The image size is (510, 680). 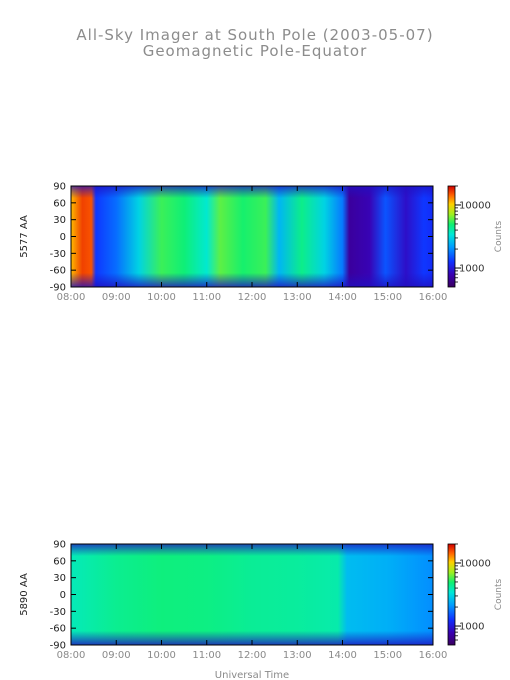 I want to click on y-axis-label: 5577 AA, so click(x=24, y=236).